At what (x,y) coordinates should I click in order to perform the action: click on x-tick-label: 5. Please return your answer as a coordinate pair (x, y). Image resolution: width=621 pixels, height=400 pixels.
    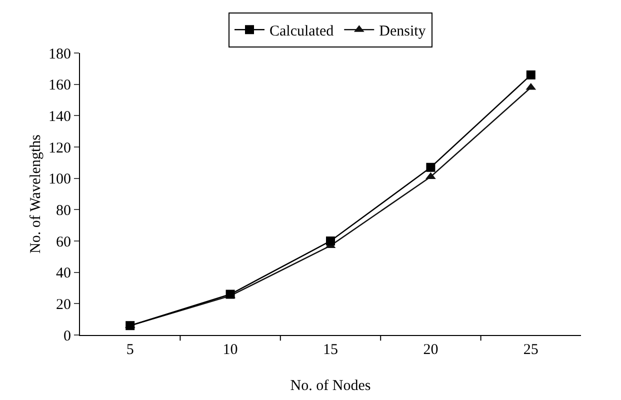
    Looking at the image, I should click on (130, 350).